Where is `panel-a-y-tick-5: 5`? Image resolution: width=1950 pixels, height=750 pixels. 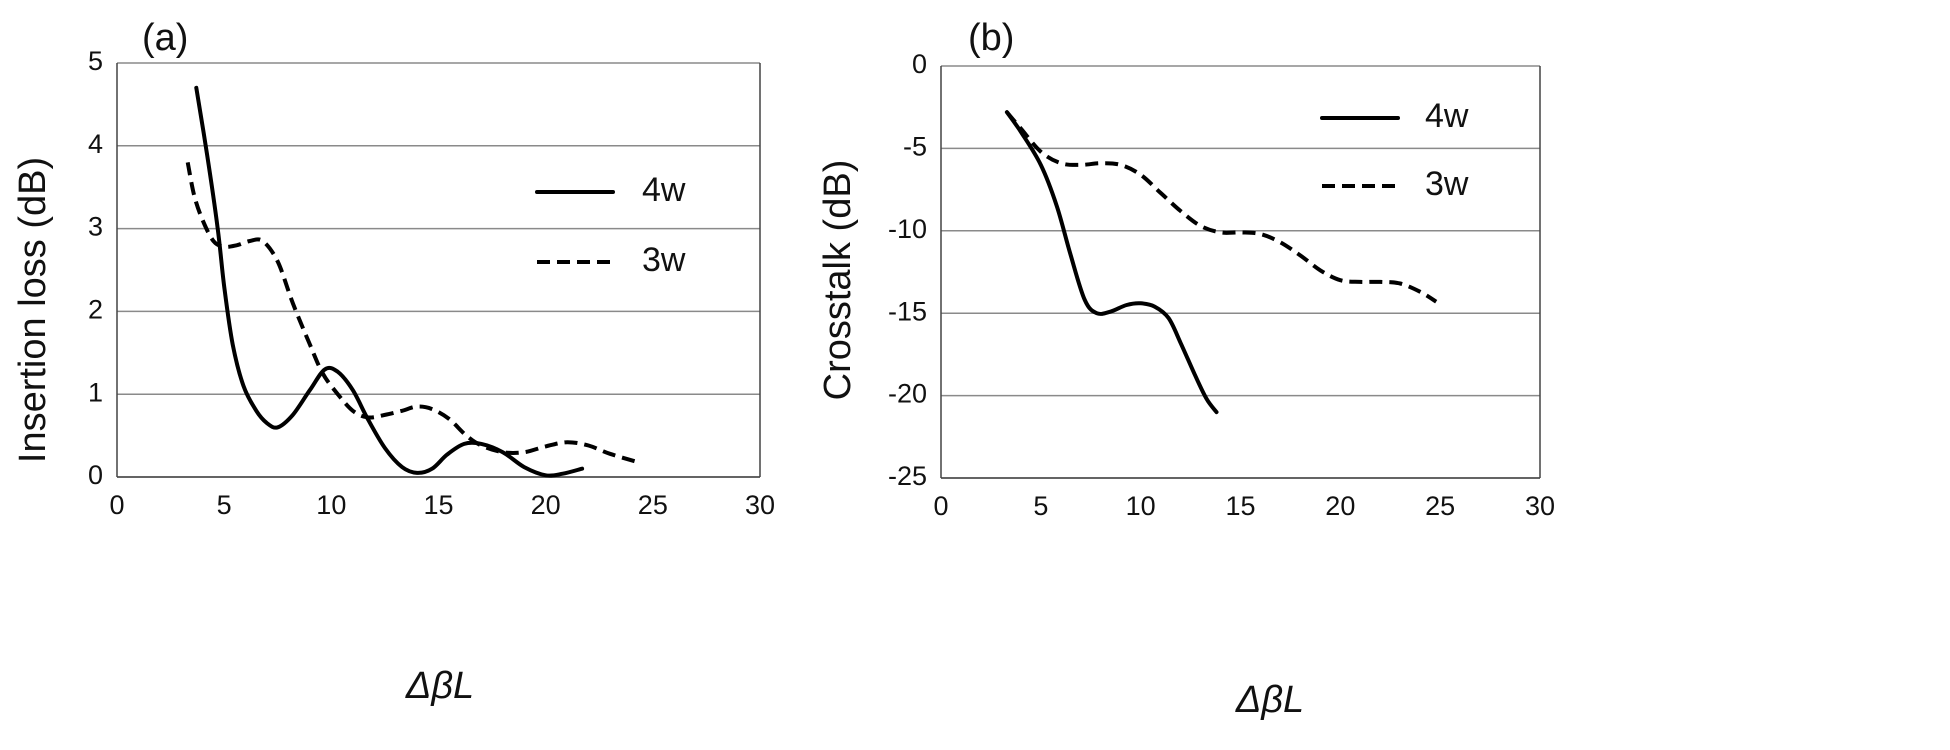
panel-a-y-tick-5: 5 is located at coordinates (95, 61).